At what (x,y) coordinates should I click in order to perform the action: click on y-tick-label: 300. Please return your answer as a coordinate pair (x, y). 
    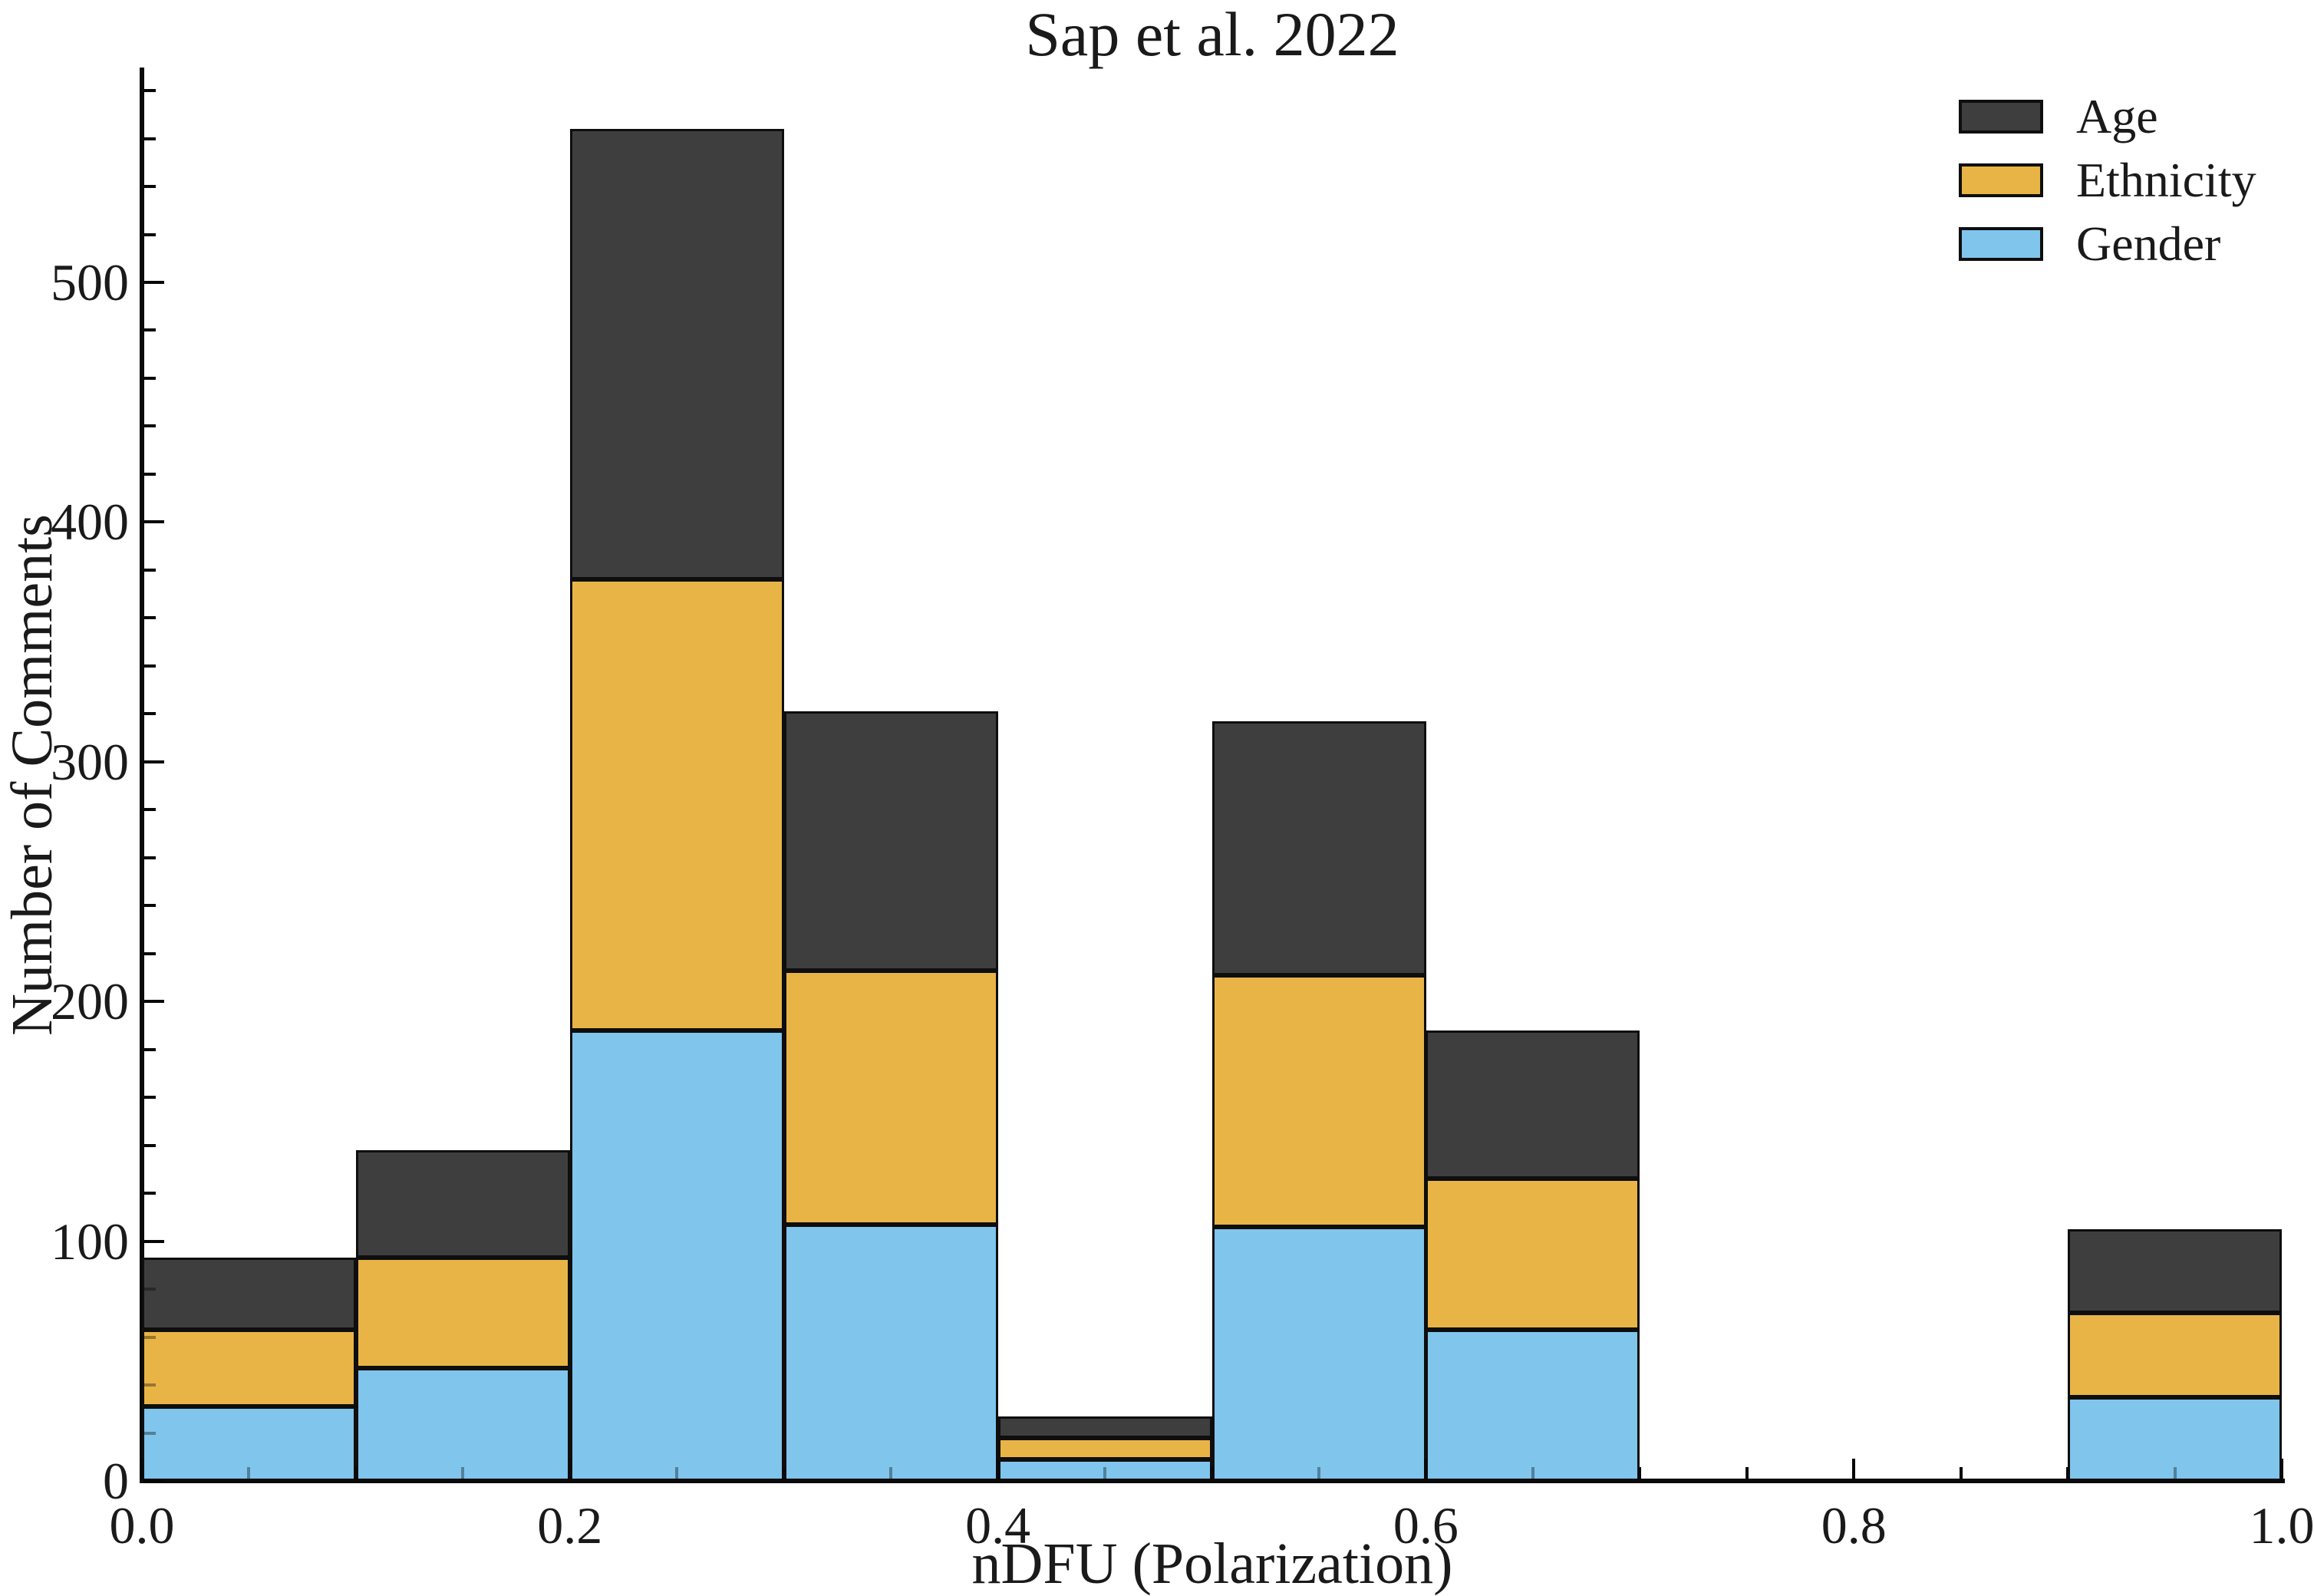
    Looking at the image, I should click on (90, 761).